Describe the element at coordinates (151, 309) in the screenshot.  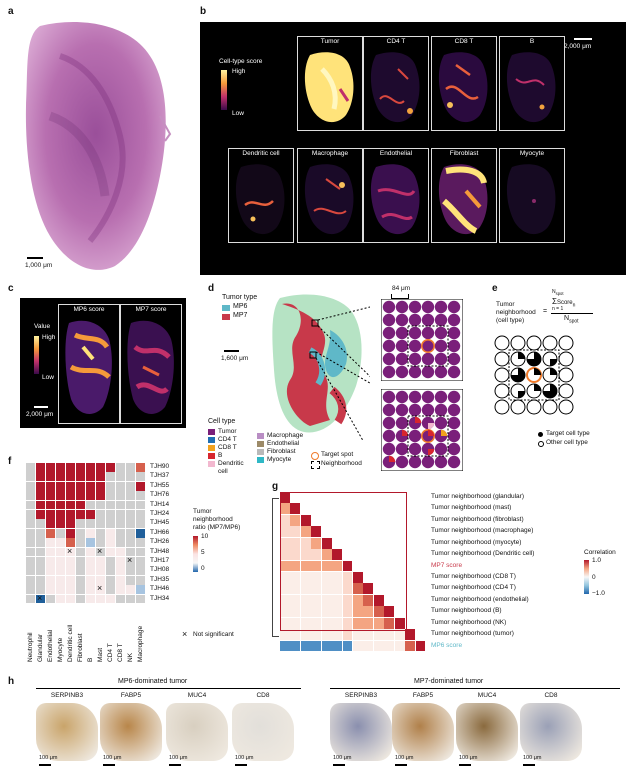
I see `tile-title: MP7 score` at that location.